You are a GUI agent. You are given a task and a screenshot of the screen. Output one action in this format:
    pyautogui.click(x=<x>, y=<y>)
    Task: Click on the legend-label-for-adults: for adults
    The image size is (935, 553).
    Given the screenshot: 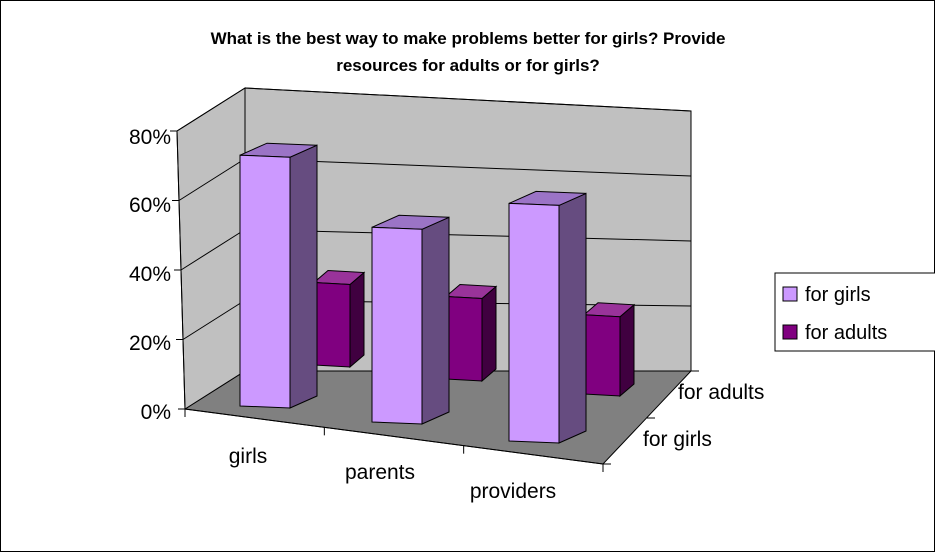 What is the action you would take?
    pyautogui.click(x=846, y=333)
    